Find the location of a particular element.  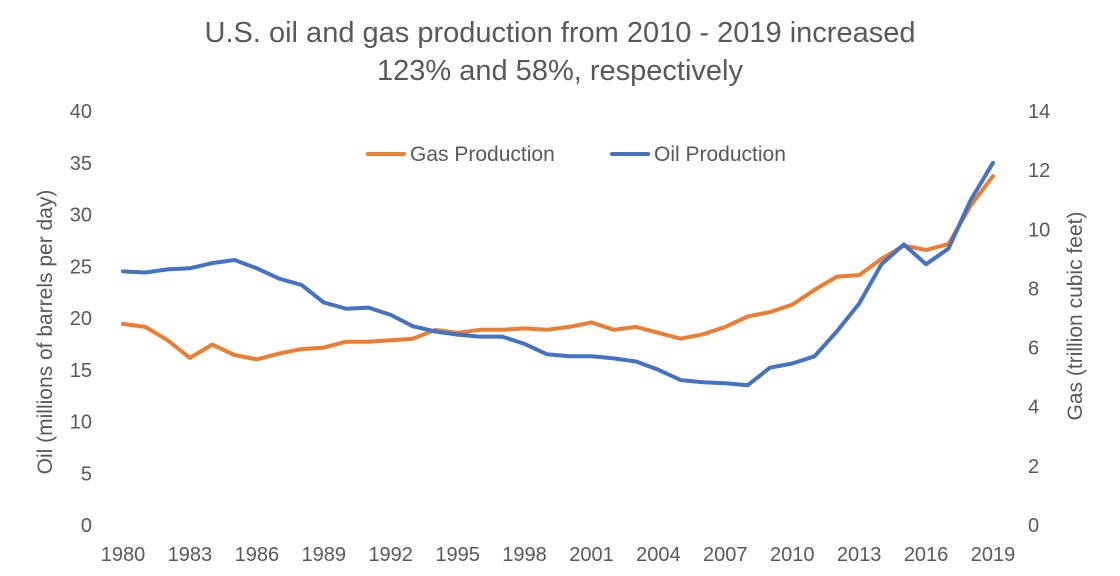

y-left-tick-label: 20 is located at coordinates (81, 319).